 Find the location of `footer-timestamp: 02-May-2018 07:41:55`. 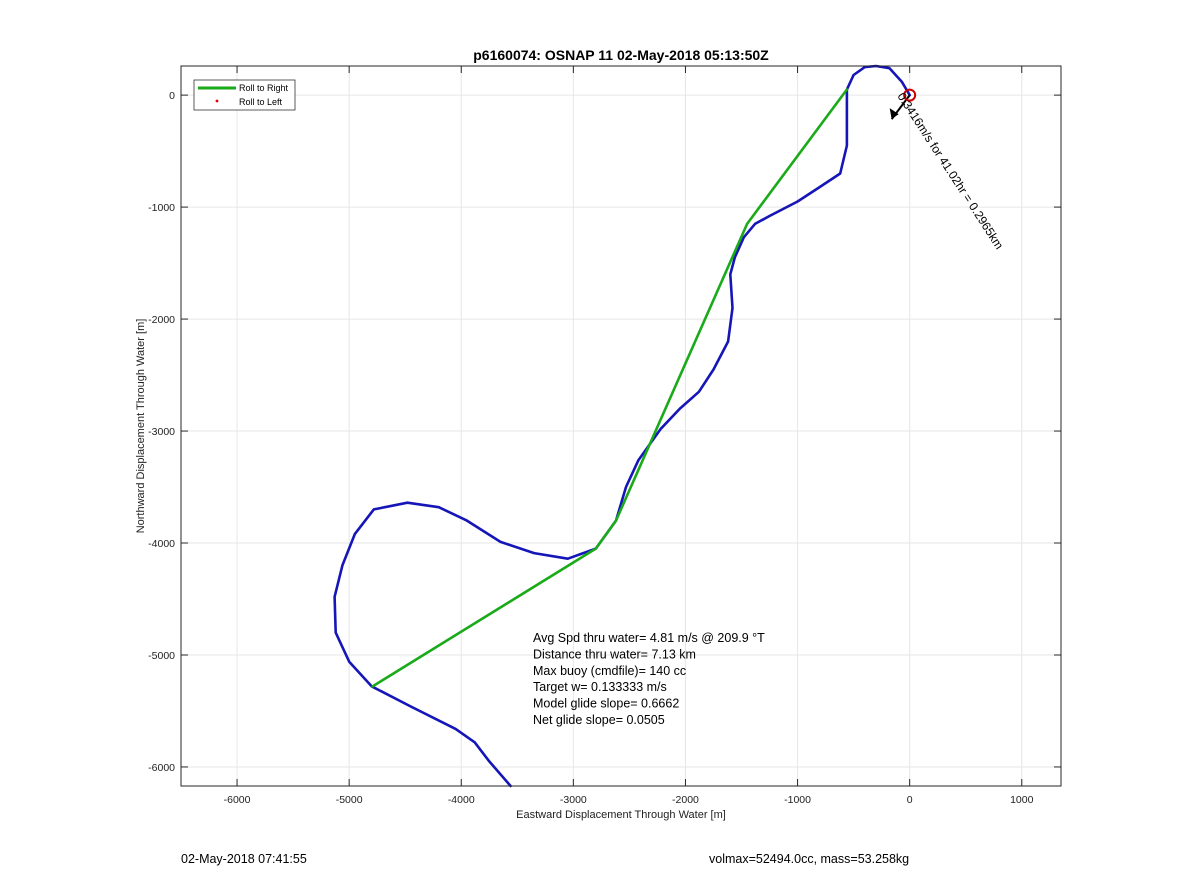

footer-timestamp: 02-May-2018 07:41:55 is located at coordinates (244, 859).